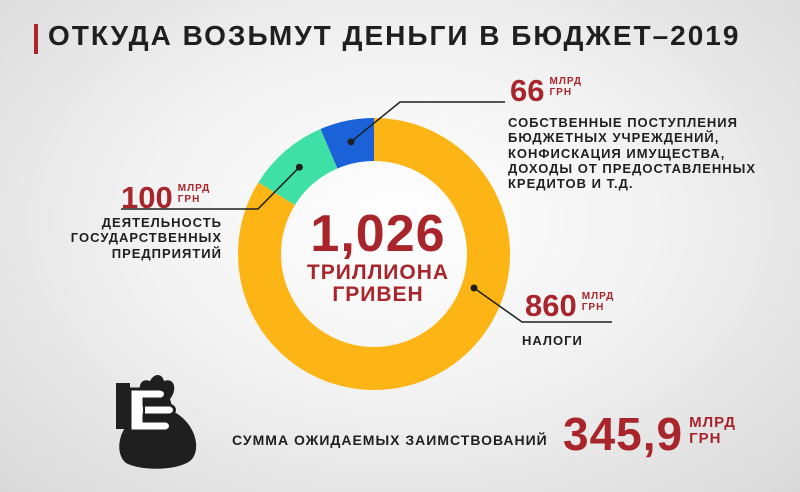 Image resolution: width=800 pixels, height=492 pixels. I want to click on taxes-unit: МЛРД ГРН, so click(598, 302).